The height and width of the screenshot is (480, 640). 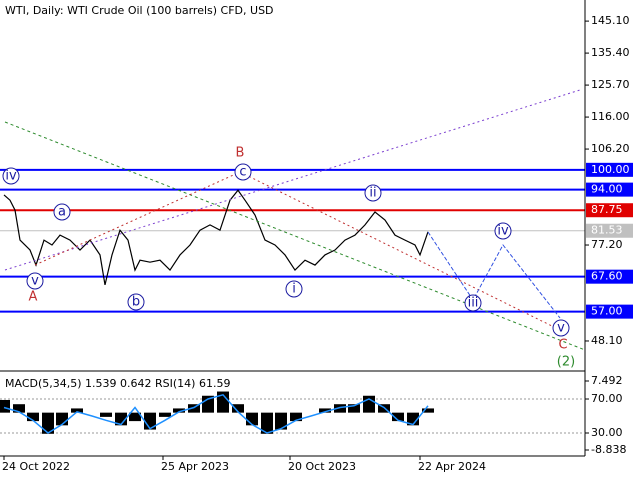 What do you see at coordinates (610, 84) in the screenshot?
I see `y-tick-label: 125.70` at bounding box center [610, 84].